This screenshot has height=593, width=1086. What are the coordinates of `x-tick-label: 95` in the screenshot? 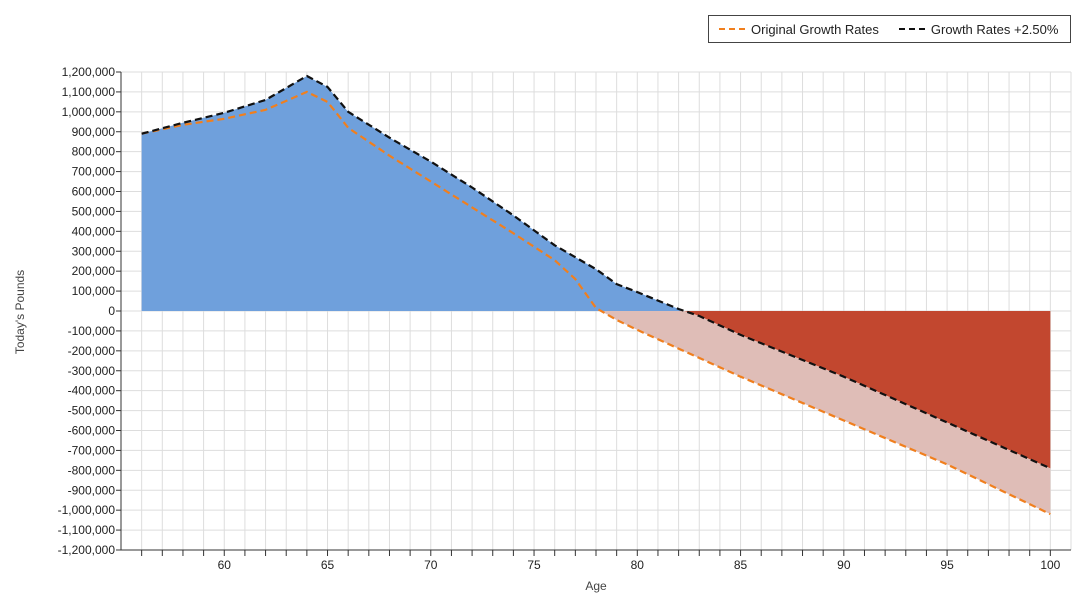 It's located at (947, 565).